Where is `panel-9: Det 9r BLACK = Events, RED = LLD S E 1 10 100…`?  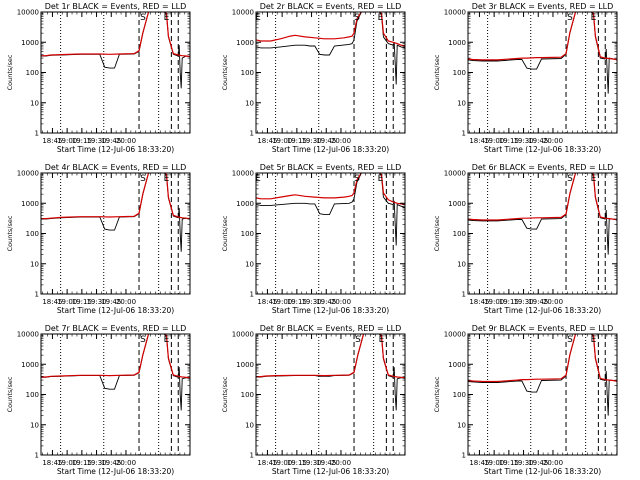 panel-9: Det 9r BLACK = Events, RED = LLD S E 1 10 100… is located at coordinates (525, 400).